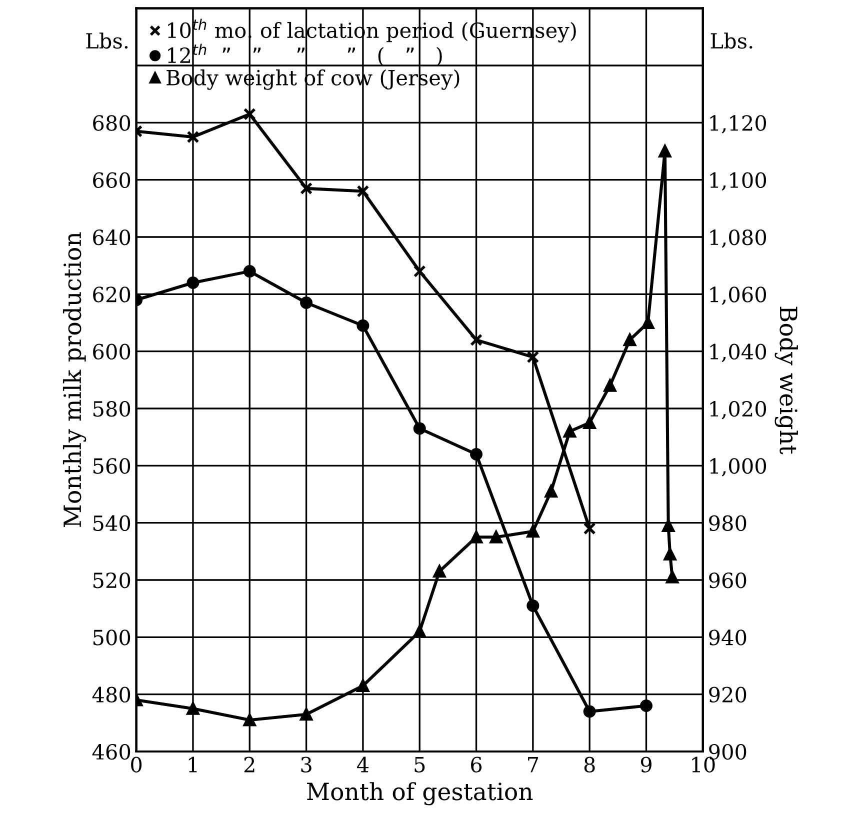 This screenshot has width=852, height=835. I want to click on x-tick-label: 2, so click(249, 764).